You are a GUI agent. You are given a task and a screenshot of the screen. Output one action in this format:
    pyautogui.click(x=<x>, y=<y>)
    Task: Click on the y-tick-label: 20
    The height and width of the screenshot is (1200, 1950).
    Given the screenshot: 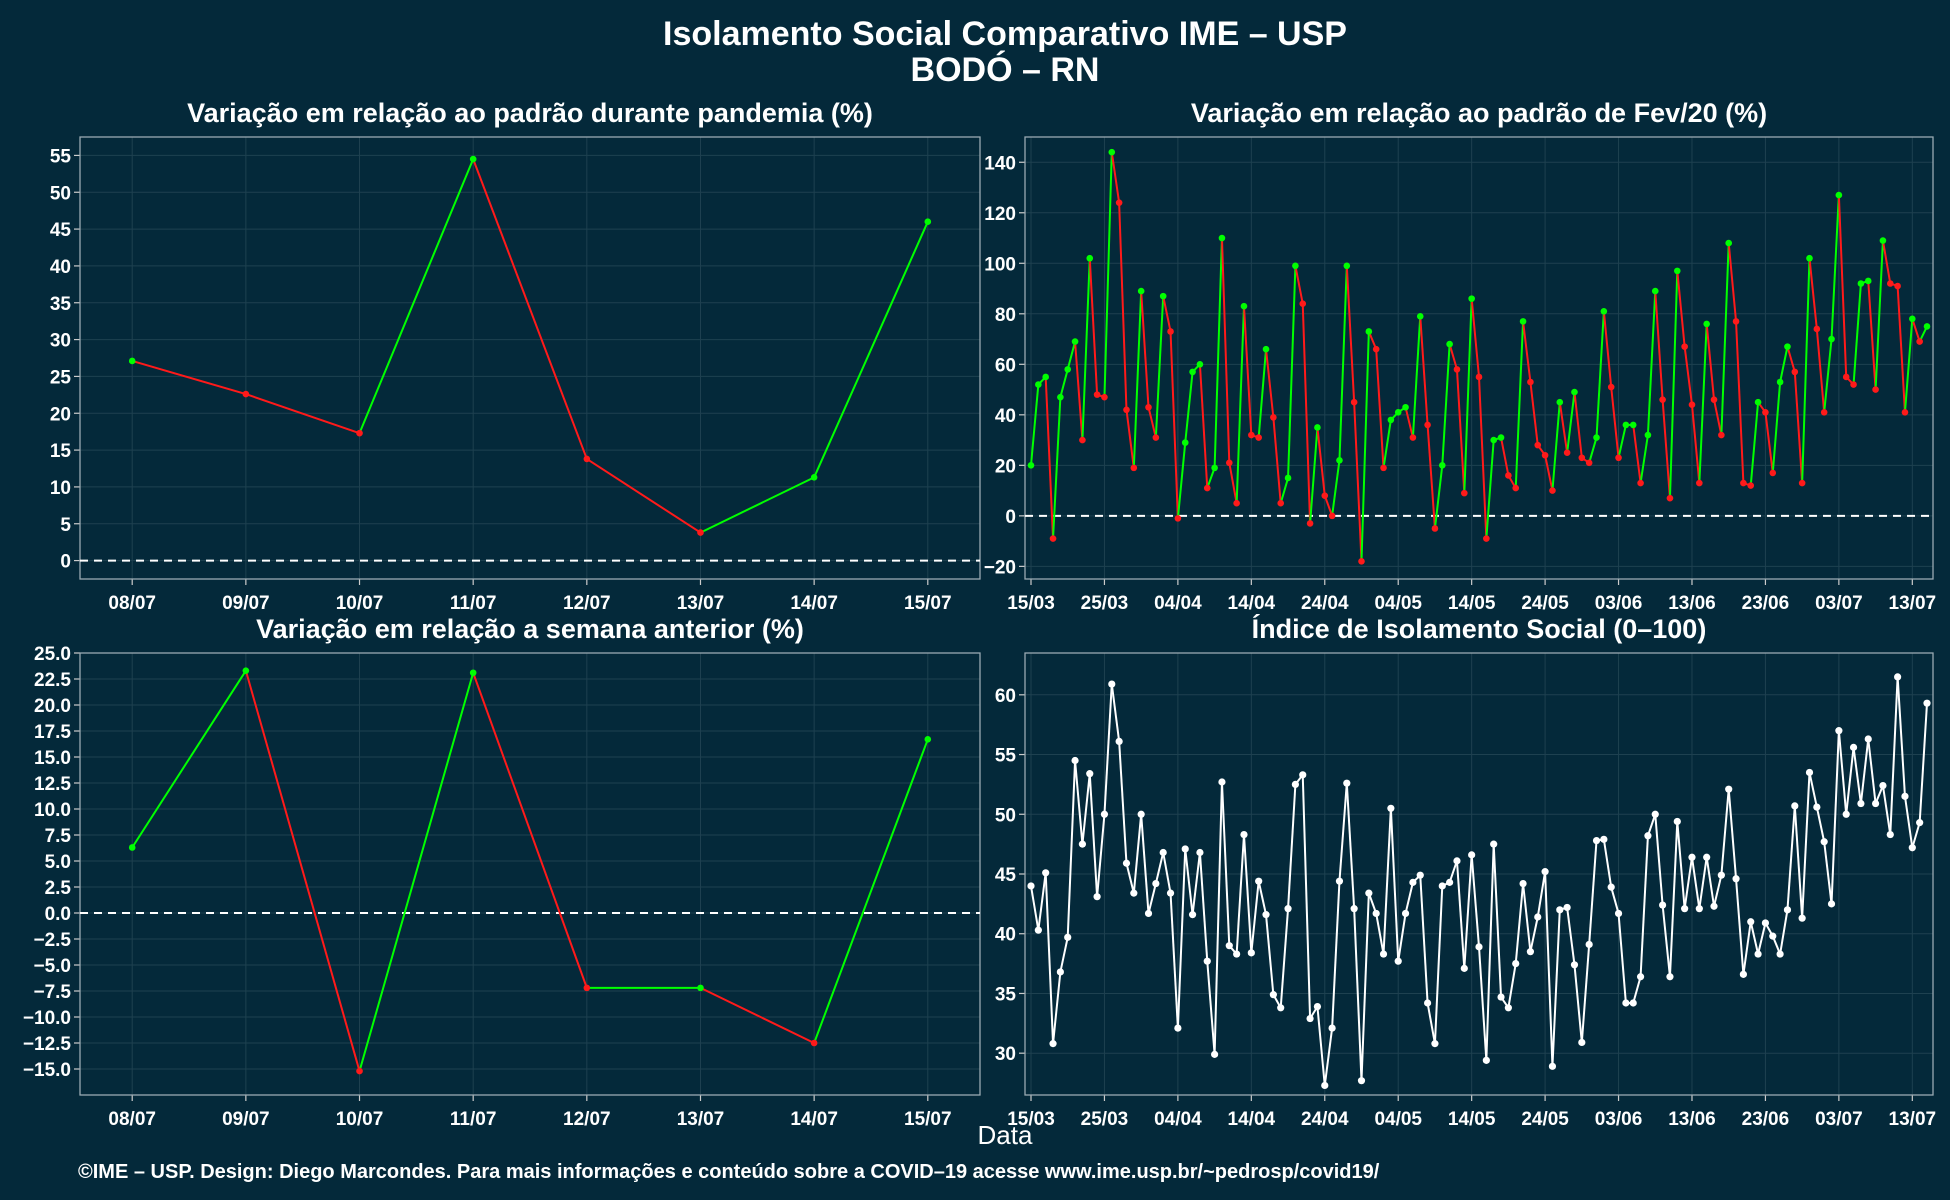 What is the action you would take?
    pyautogui.click(x=1005, y=466)
    